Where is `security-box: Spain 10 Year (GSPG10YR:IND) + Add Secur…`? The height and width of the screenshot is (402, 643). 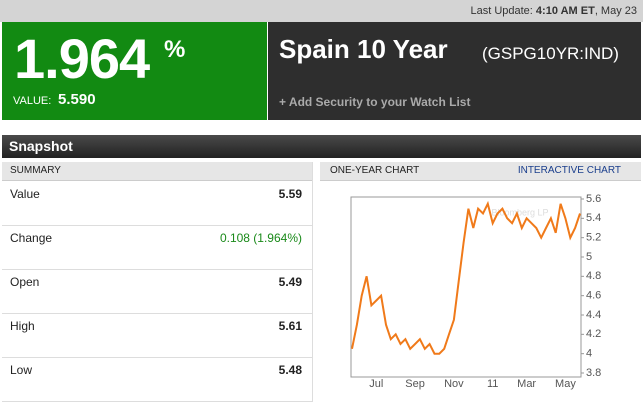 security-box: Spain 10 Year (GSPG10YR:IND) + Add Secur… is located at coordinates (454, 71).